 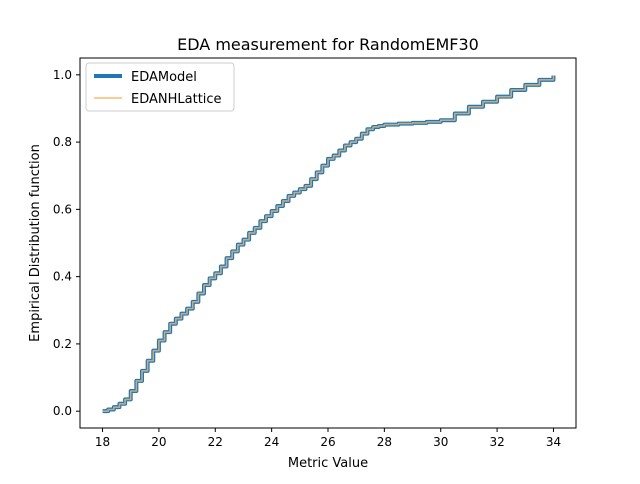 What do you see at coordinates (62, 277) in the screenshot?
I see `y-tick-label: 0.4` at bounding box center [62, 277].